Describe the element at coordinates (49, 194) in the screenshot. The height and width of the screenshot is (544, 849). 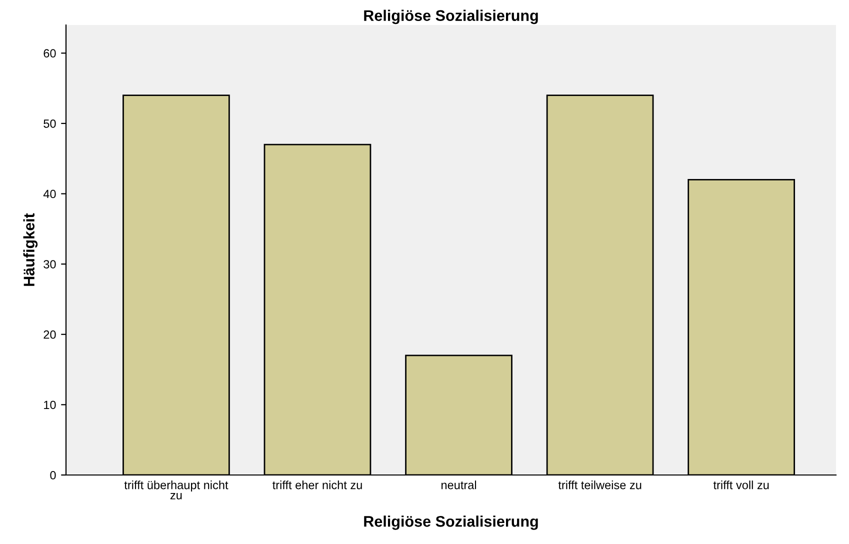
I see `y-tick-label: 40` at that location.